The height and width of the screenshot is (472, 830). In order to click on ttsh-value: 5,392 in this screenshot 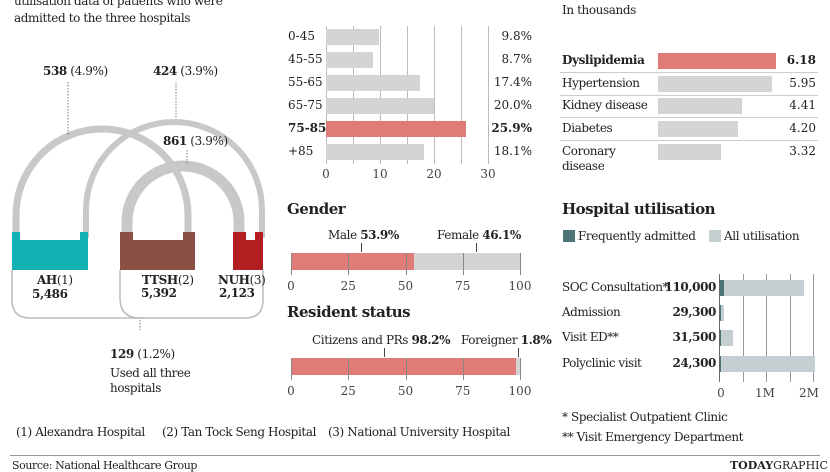, I will do `click(159, 293)`.